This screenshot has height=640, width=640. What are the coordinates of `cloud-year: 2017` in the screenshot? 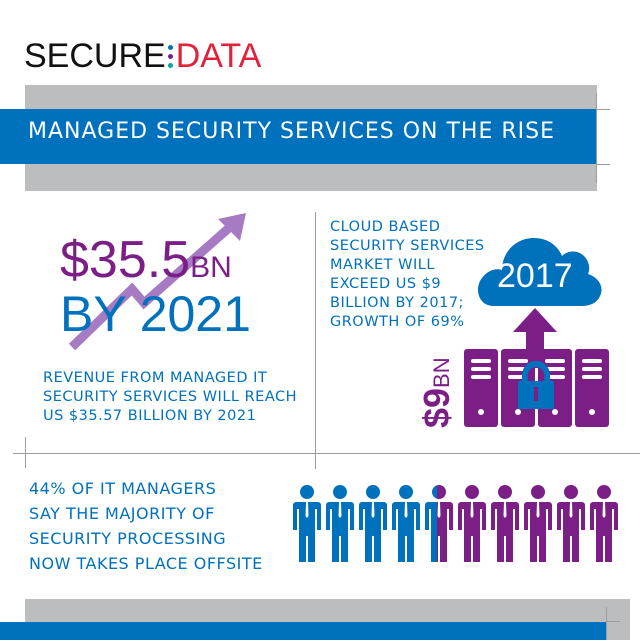 It's located at (535, 276).